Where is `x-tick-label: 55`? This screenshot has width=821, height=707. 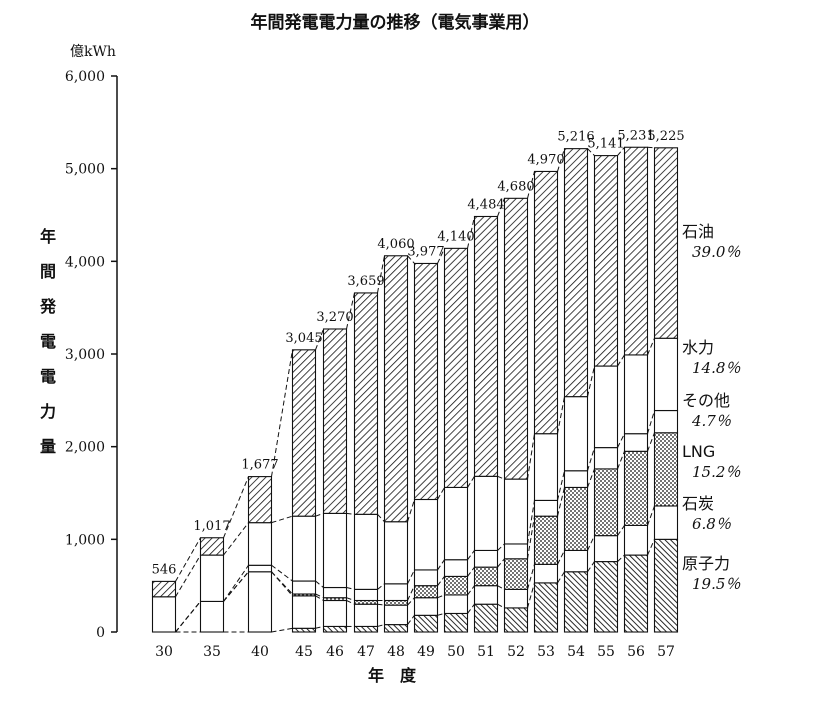
x-tick-label: 55 is located at coordinates (606, 652).